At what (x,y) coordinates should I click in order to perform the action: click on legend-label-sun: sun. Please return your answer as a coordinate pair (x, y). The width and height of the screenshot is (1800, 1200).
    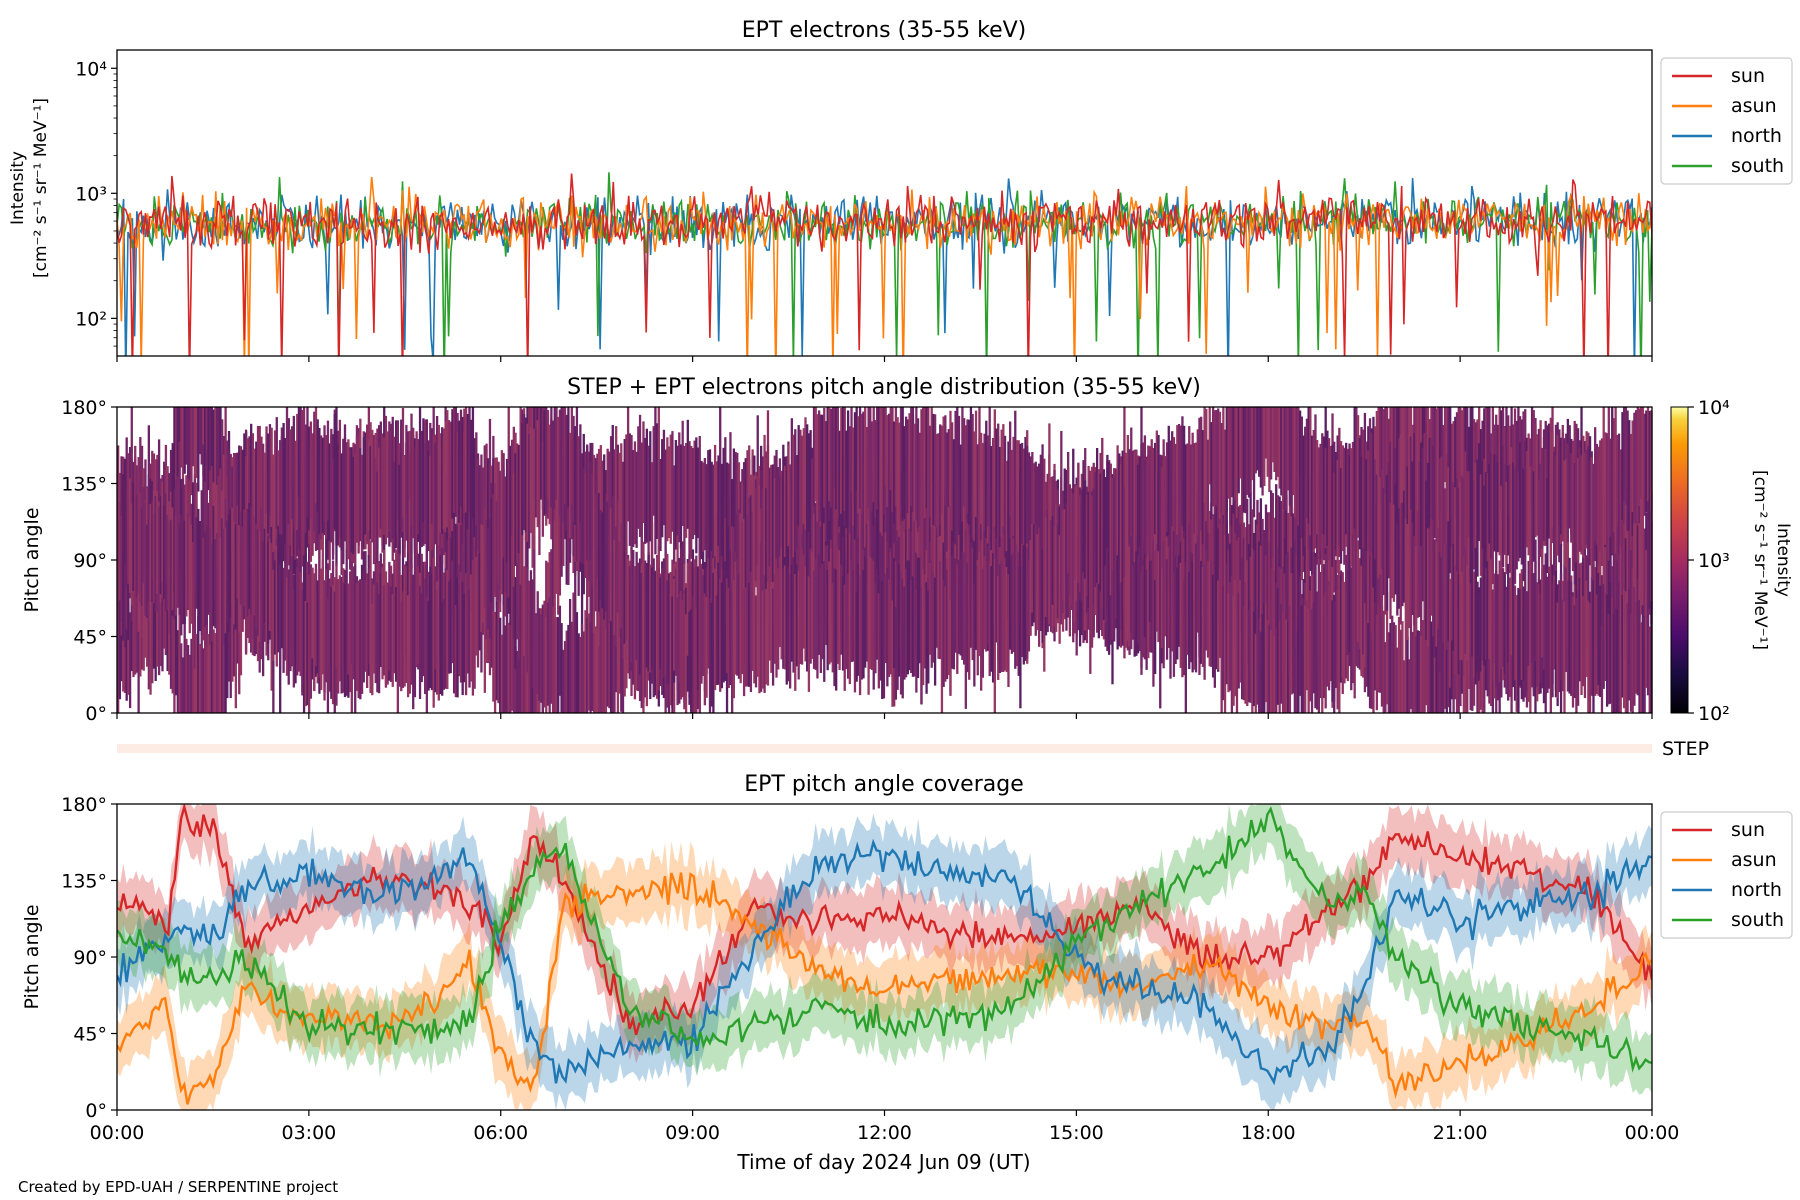
    Looking at the image, I should click on (1748, 830).